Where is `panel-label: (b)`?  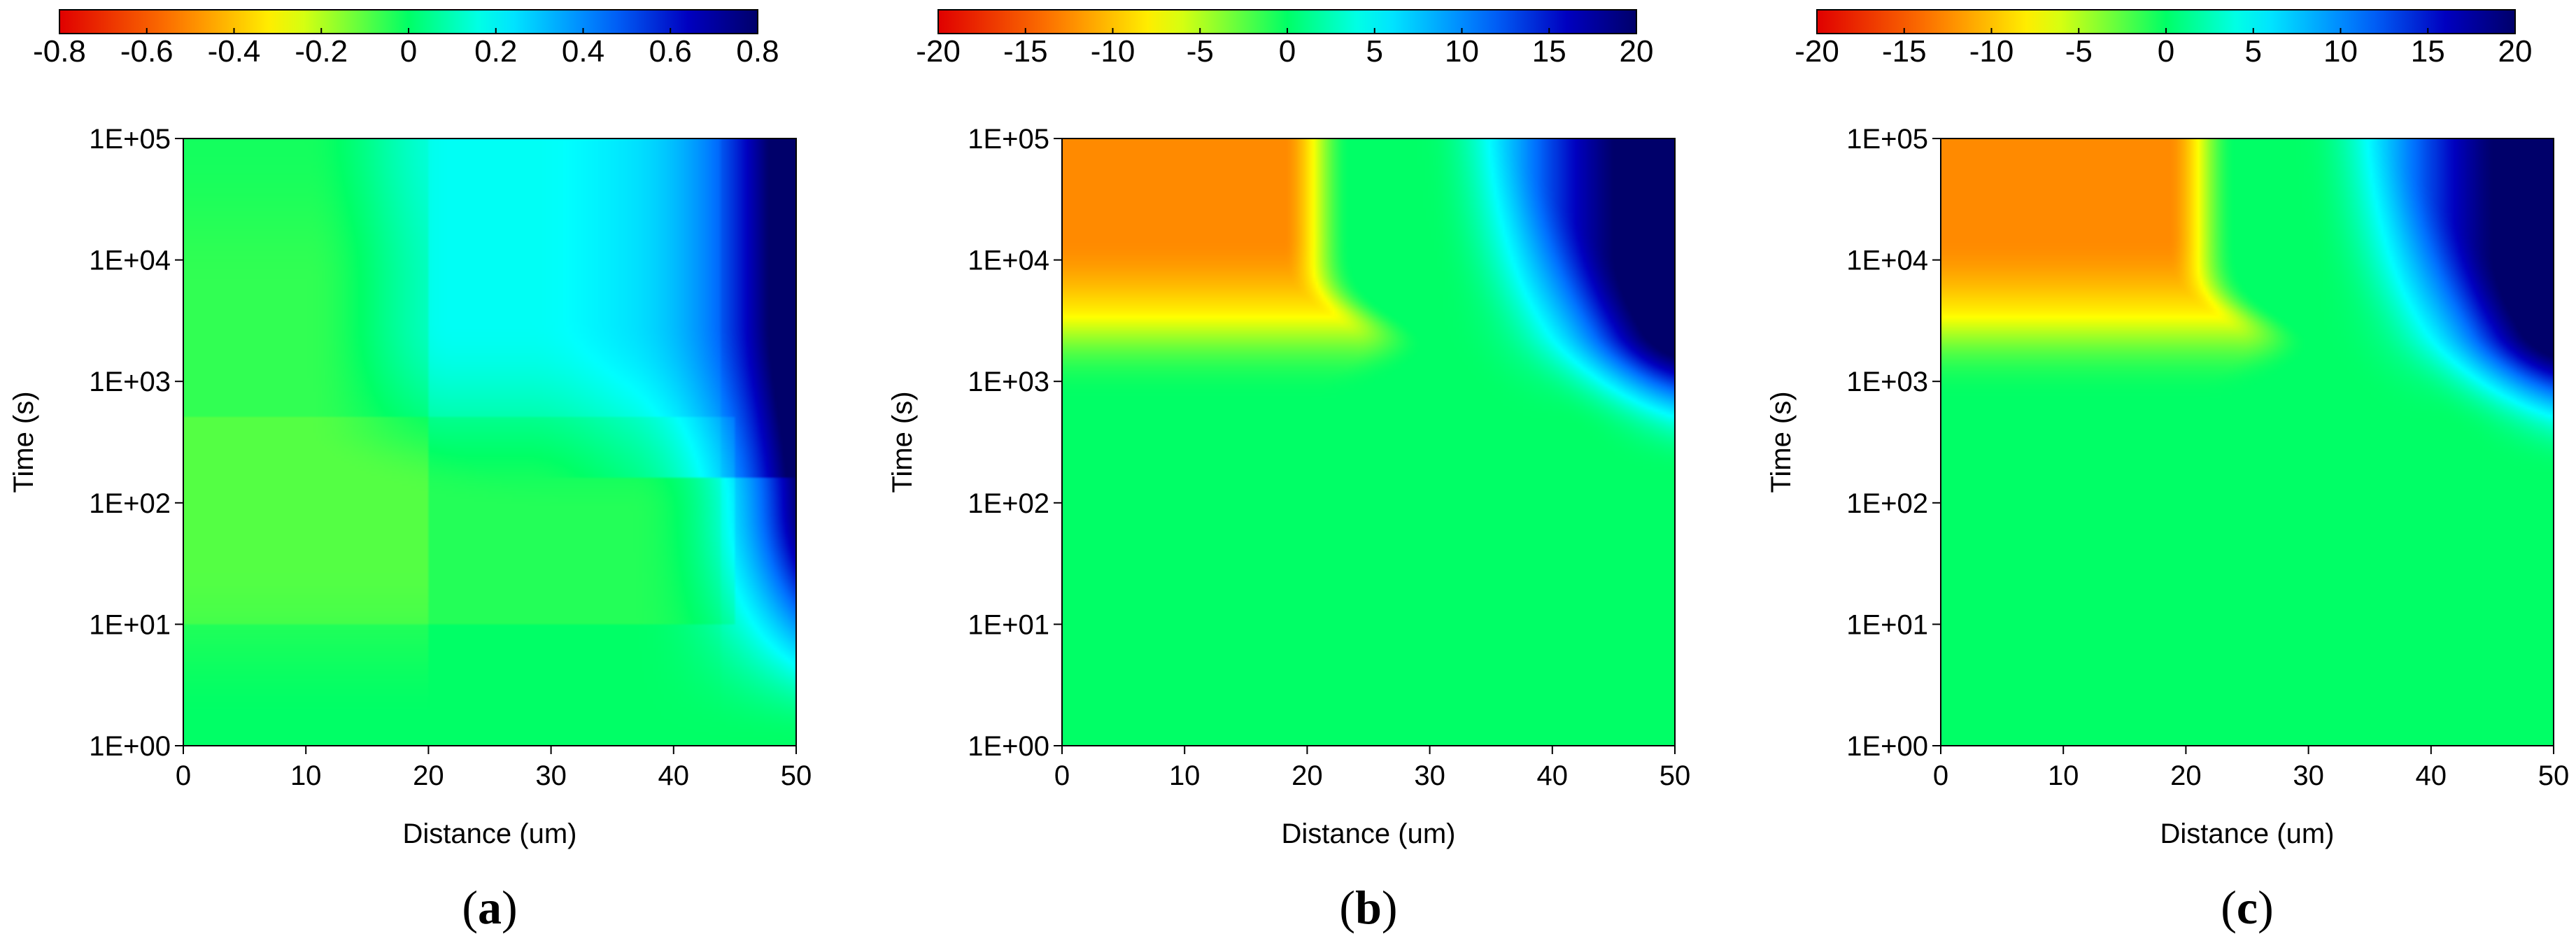 panel-label: (b) is located at coordinates (1368, 907).